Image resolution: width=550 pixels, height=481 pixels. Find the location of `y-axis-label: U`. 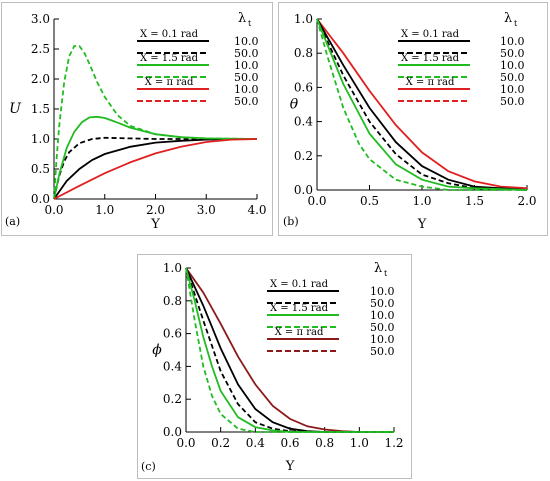

y-axis-label: U is located at coordinates (15, 109).